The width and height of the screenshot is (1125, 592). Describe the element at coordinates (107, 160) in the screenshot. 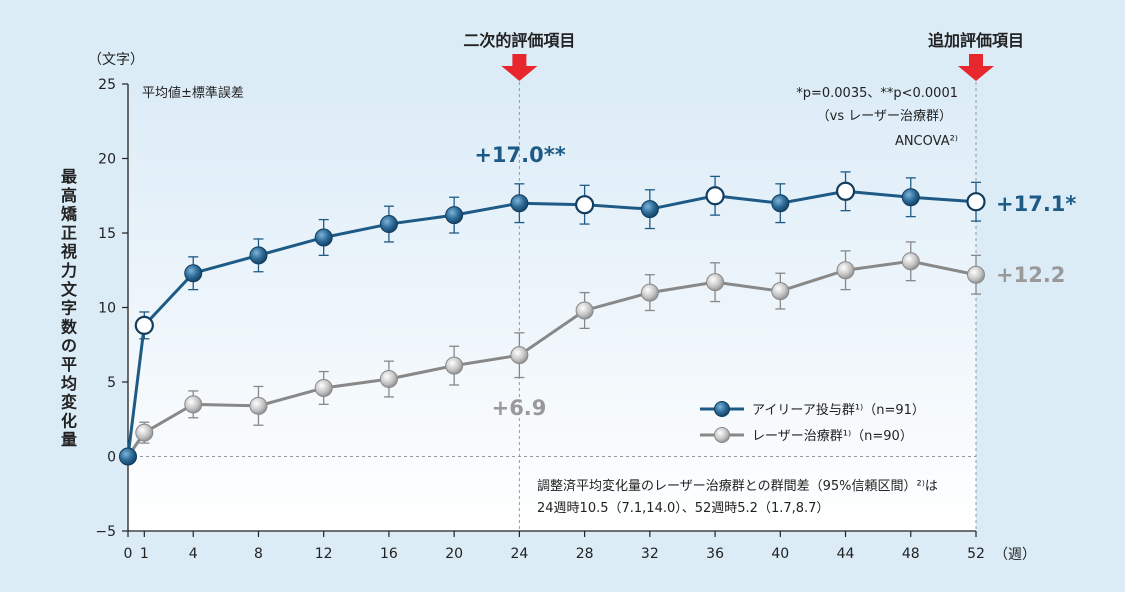

I see `y-tick-label: 20` at that location.